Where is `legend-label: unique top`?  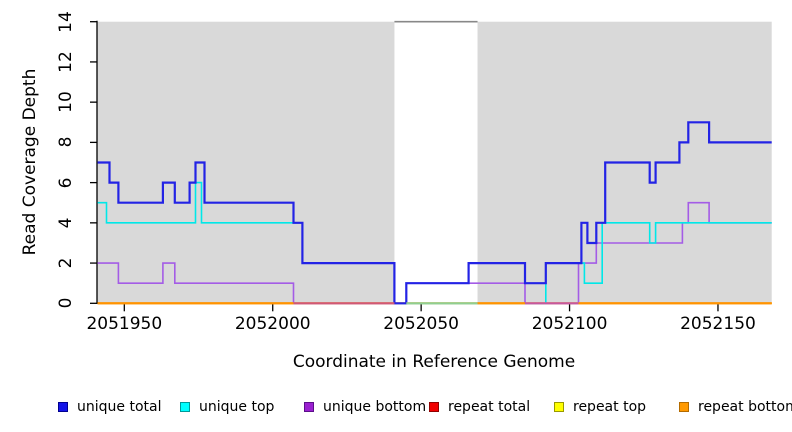 legend-label: unique top is located at coordinates (237, 407).